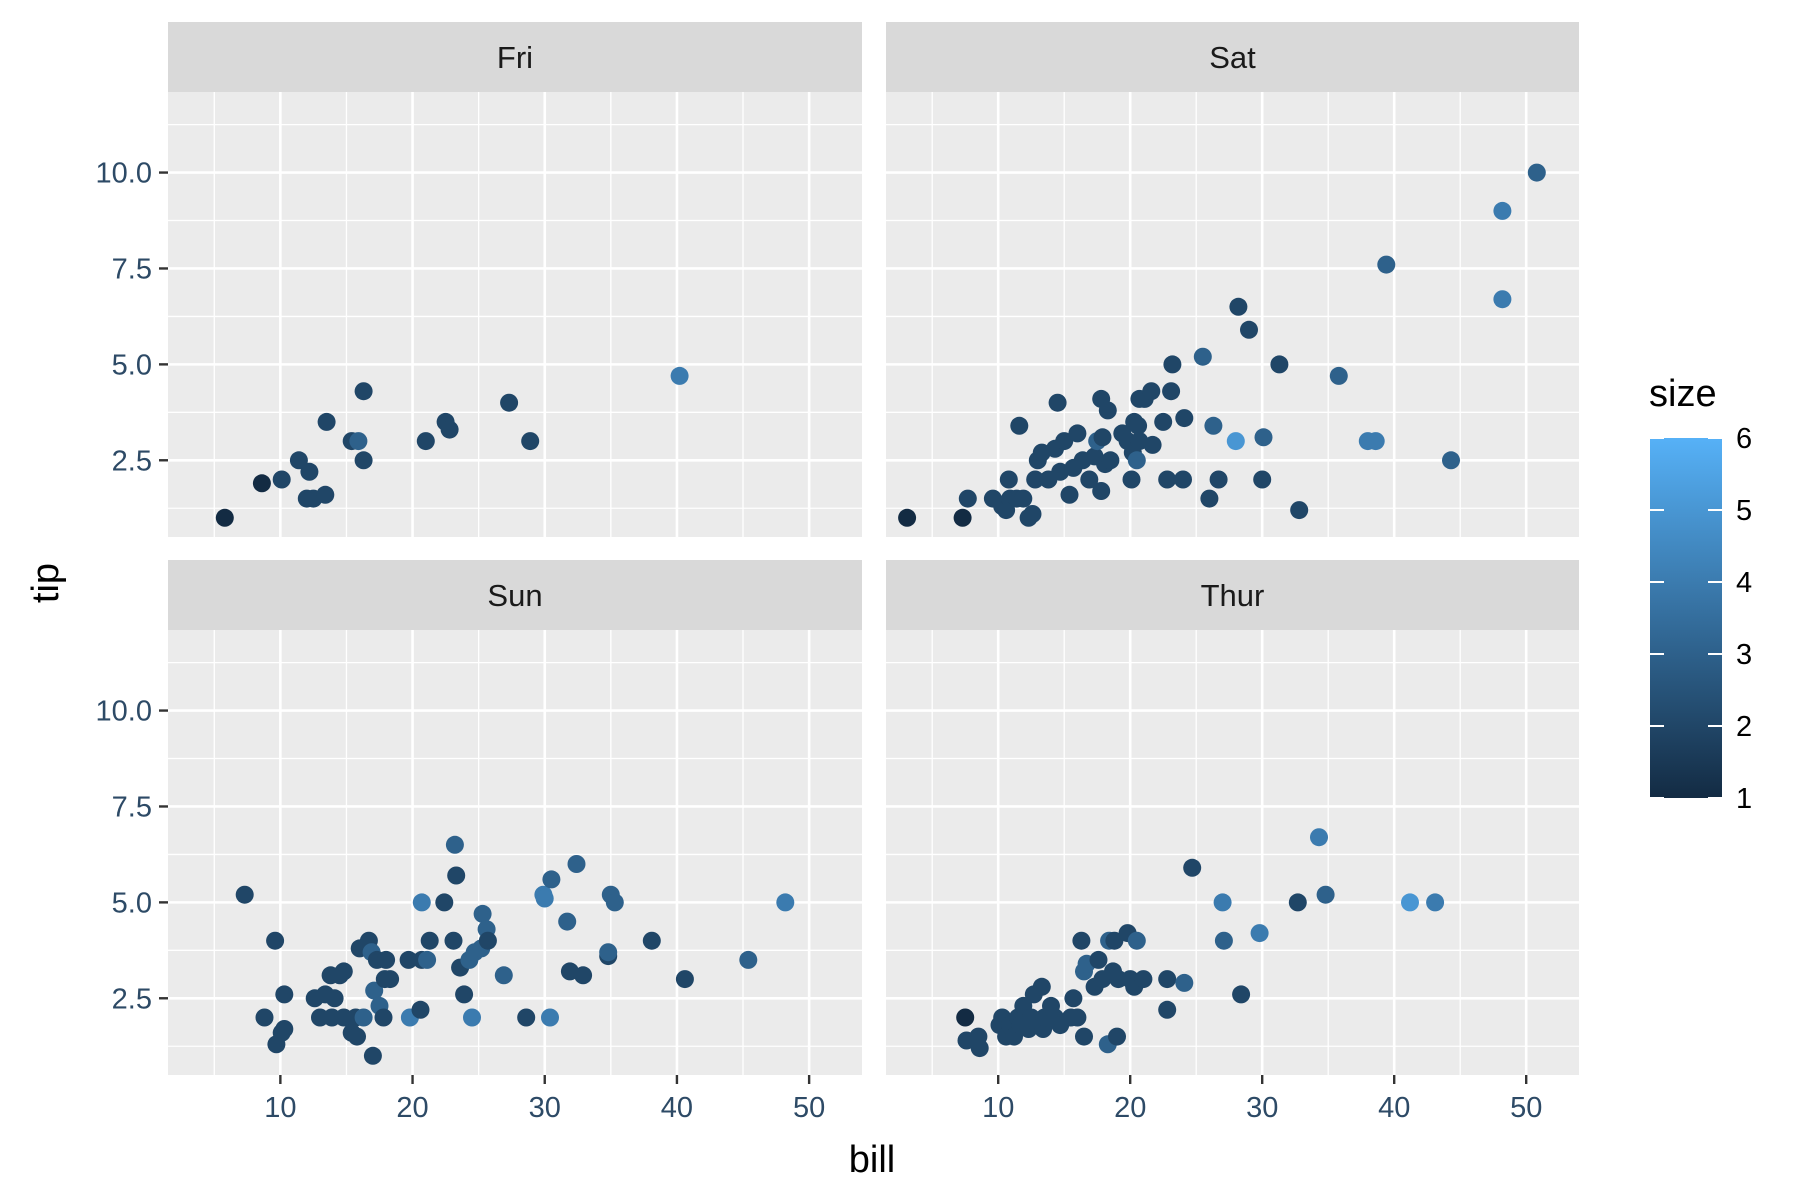 The image size is (1800, 1200). What do you see at coordinates (1744, 655) in the screenshot?
I see `legend-break-label: 3` at bounding box center [1744, 655].